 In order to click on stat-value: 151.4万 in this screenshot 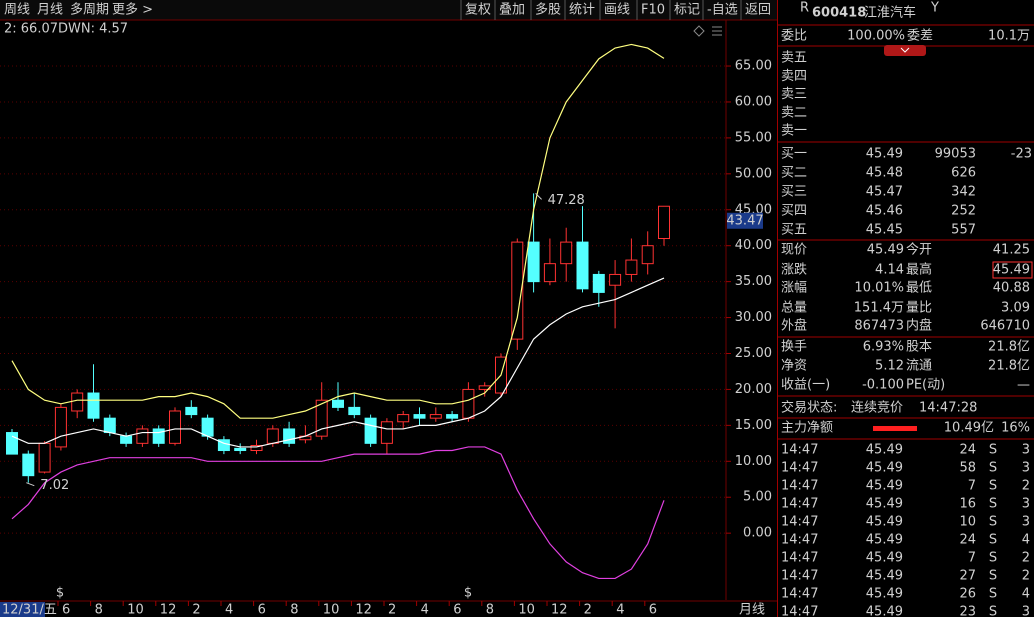, I will do `click(879, 308)`.